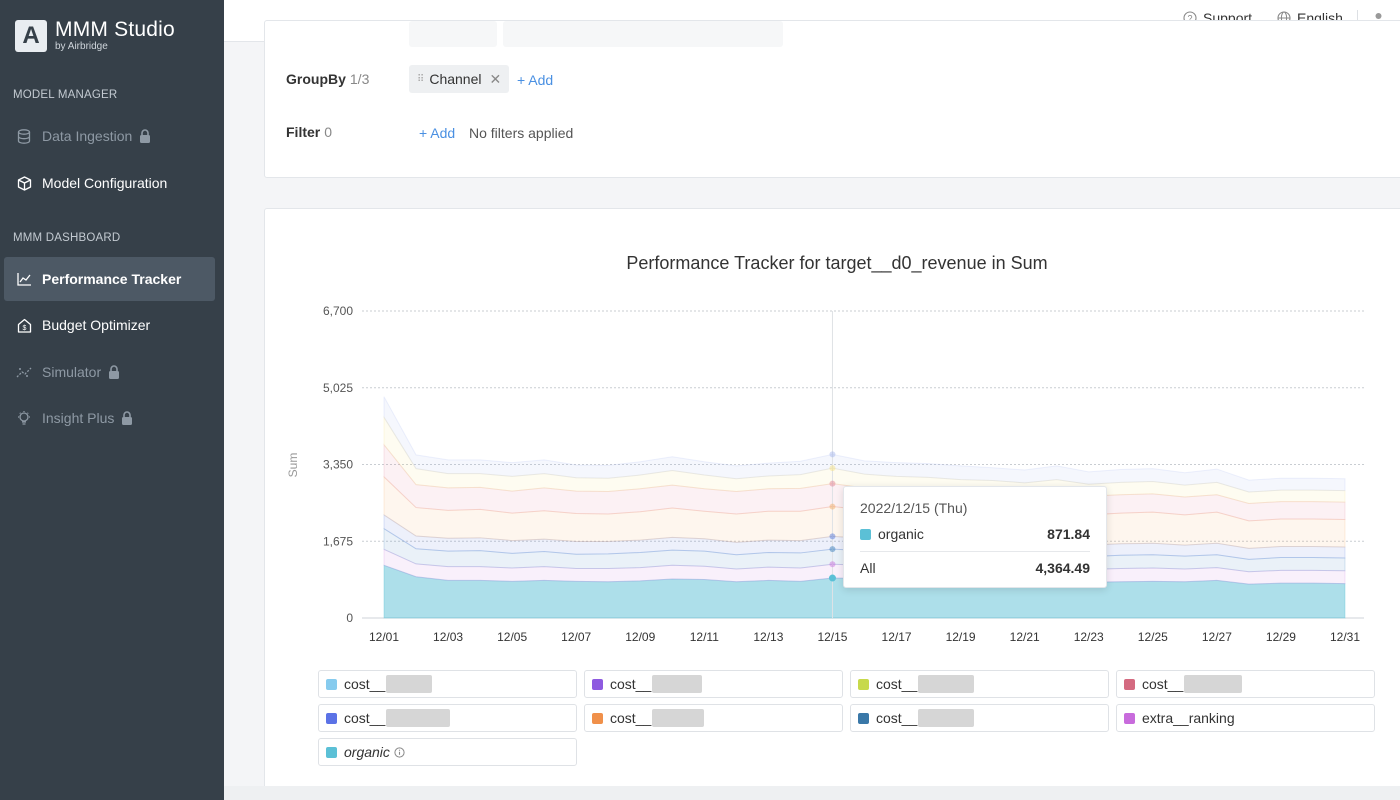 This screenshot has width=1400, height=800. Describe the element at coordinates (914, 508) in the screenshot. I see `tooltip-date: 2022/12/15 (Thu)` at that location.